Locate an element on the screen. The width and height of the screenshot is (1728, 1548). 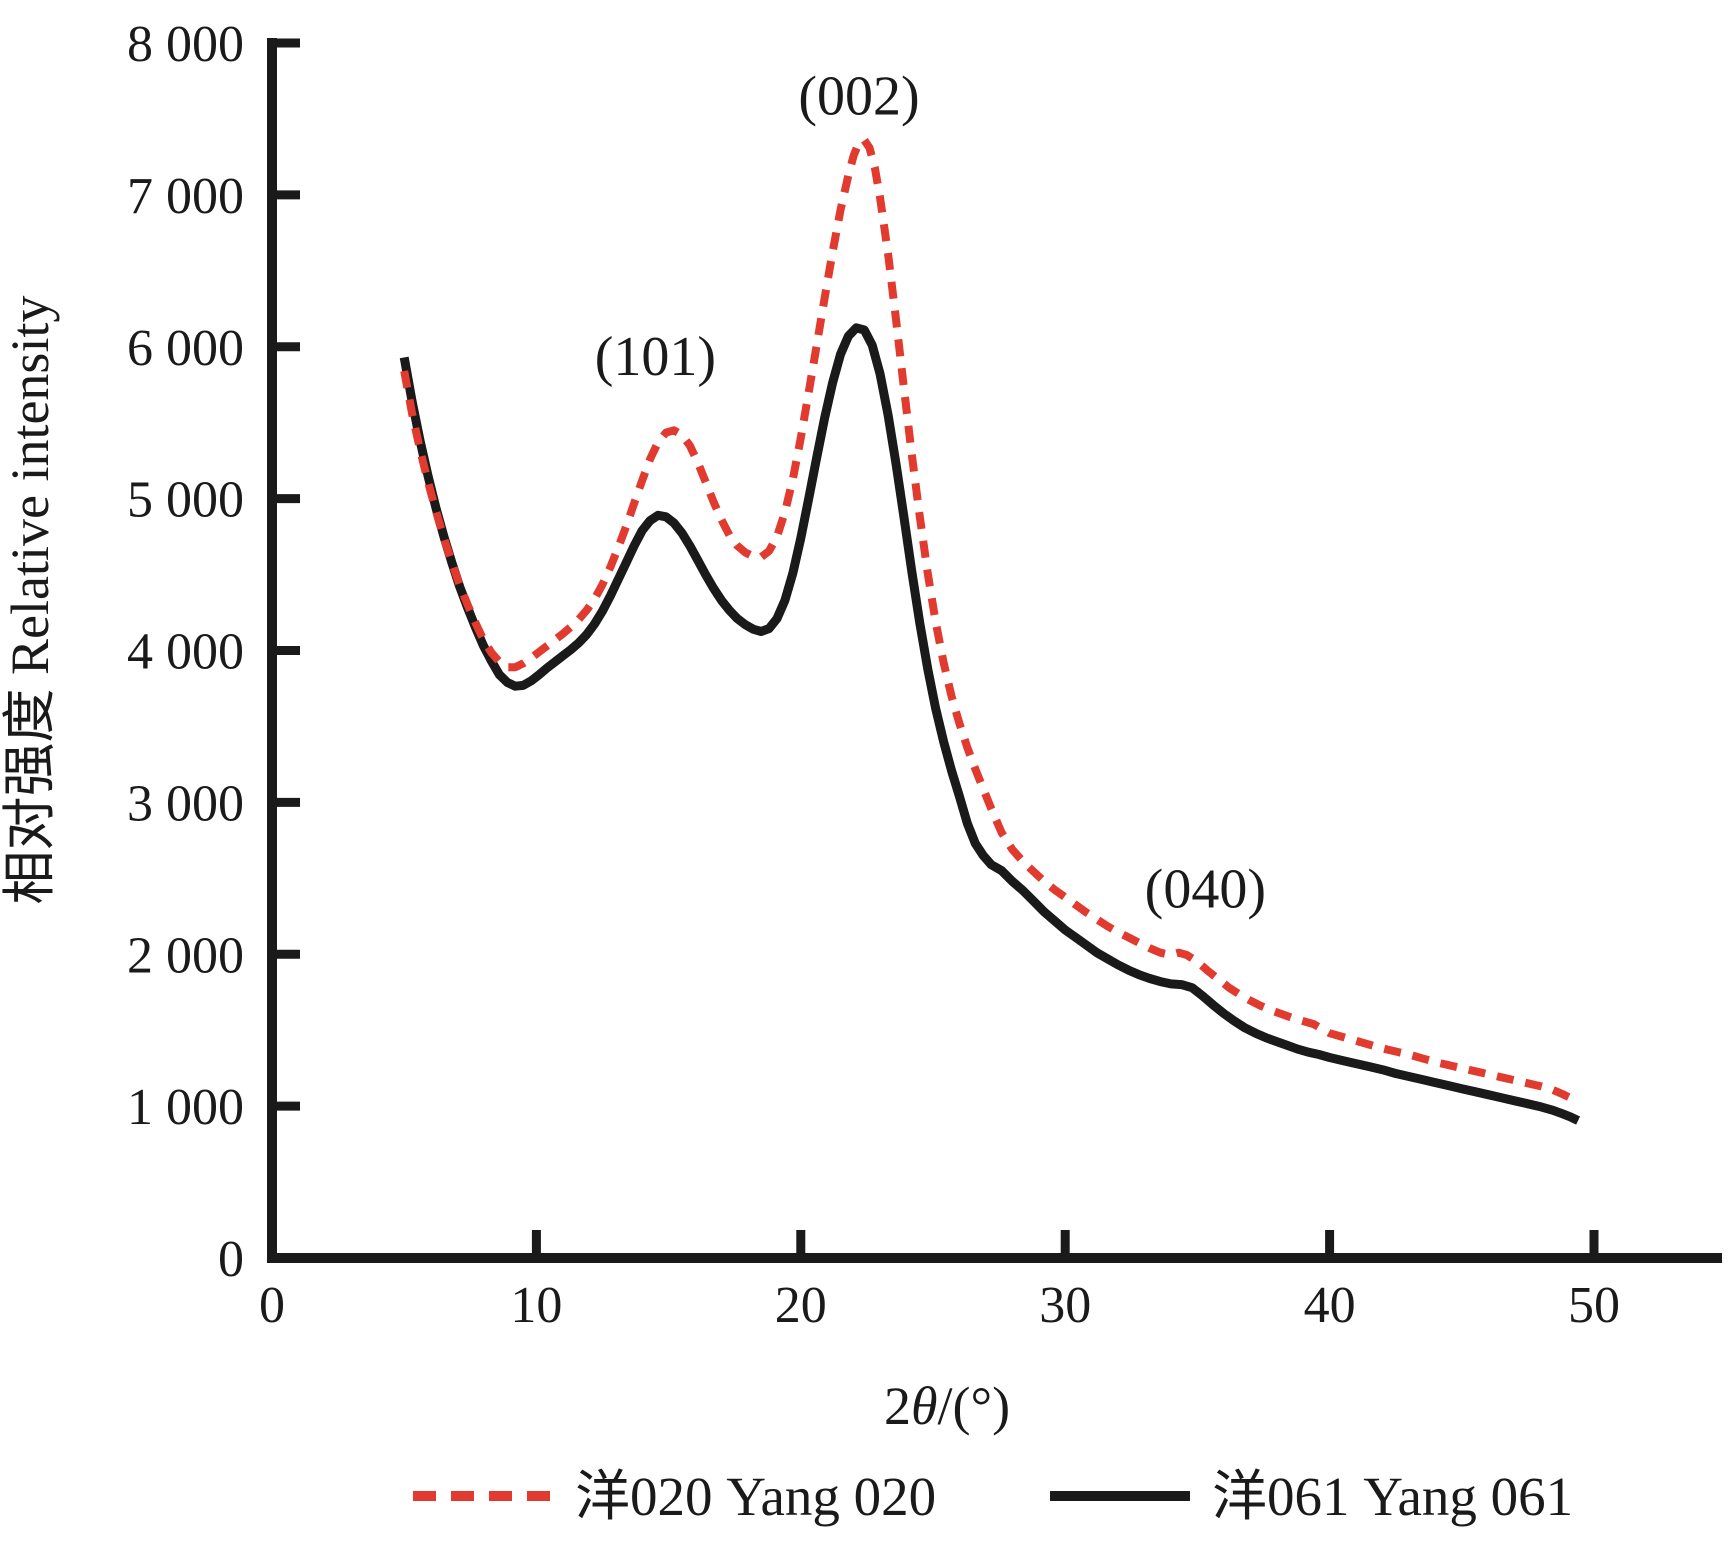
legend: 洋020 Yang 020 洋061 Yang 061 is located at coordinates (993, 1496).